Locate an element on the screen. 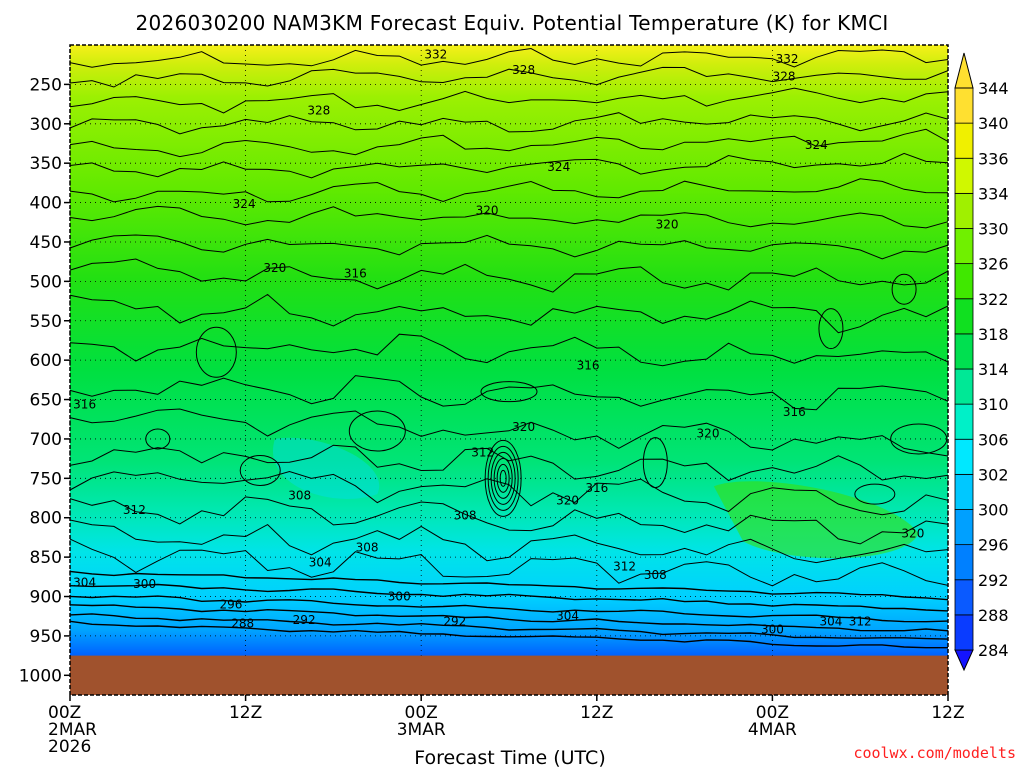 The image size is (1024, 768). y-tick-label: 900 is located at coordinates (46, 598).